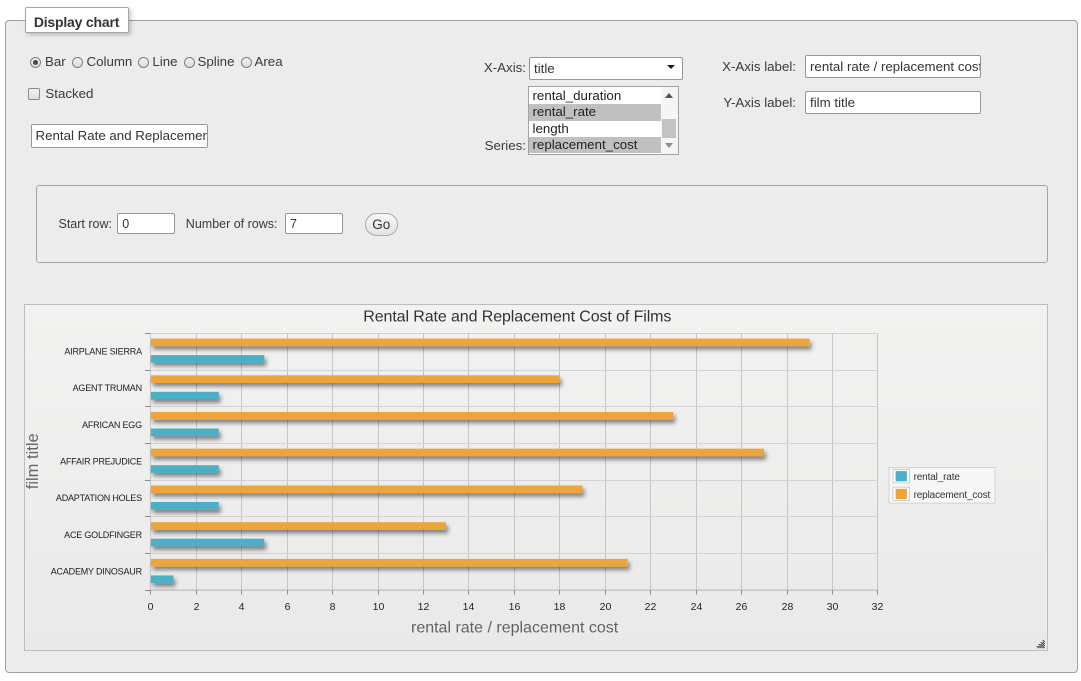  What do you see at coordinates (97, 572) in the screenshot?
I see `svg-text: ACADEMY DINOSAUR` at bounding box center [97, 572].